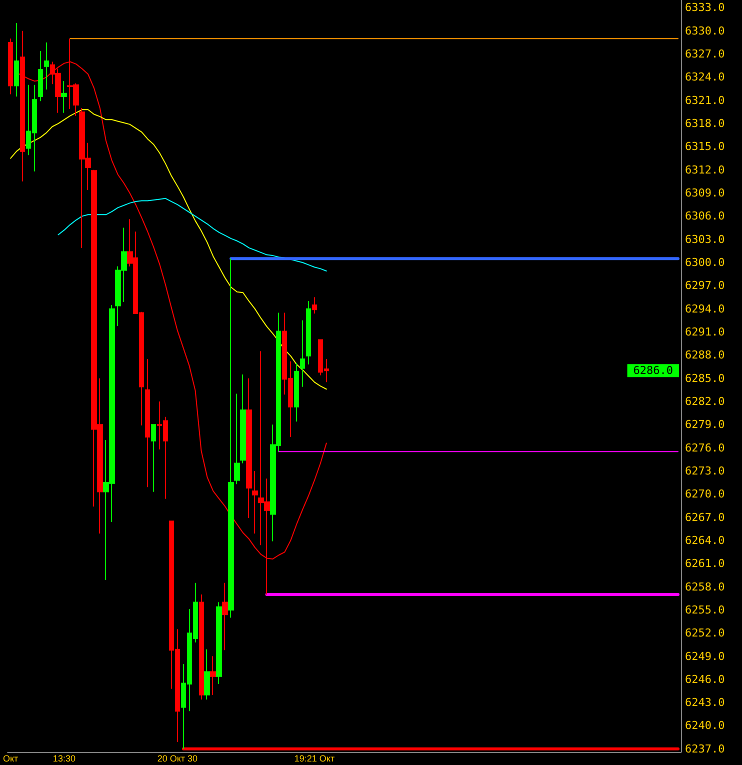  What do you see at coordinates (705, 193) in the screenshot?
I see `y-tick-label: 6309.0` at bounding box center [705, 193].